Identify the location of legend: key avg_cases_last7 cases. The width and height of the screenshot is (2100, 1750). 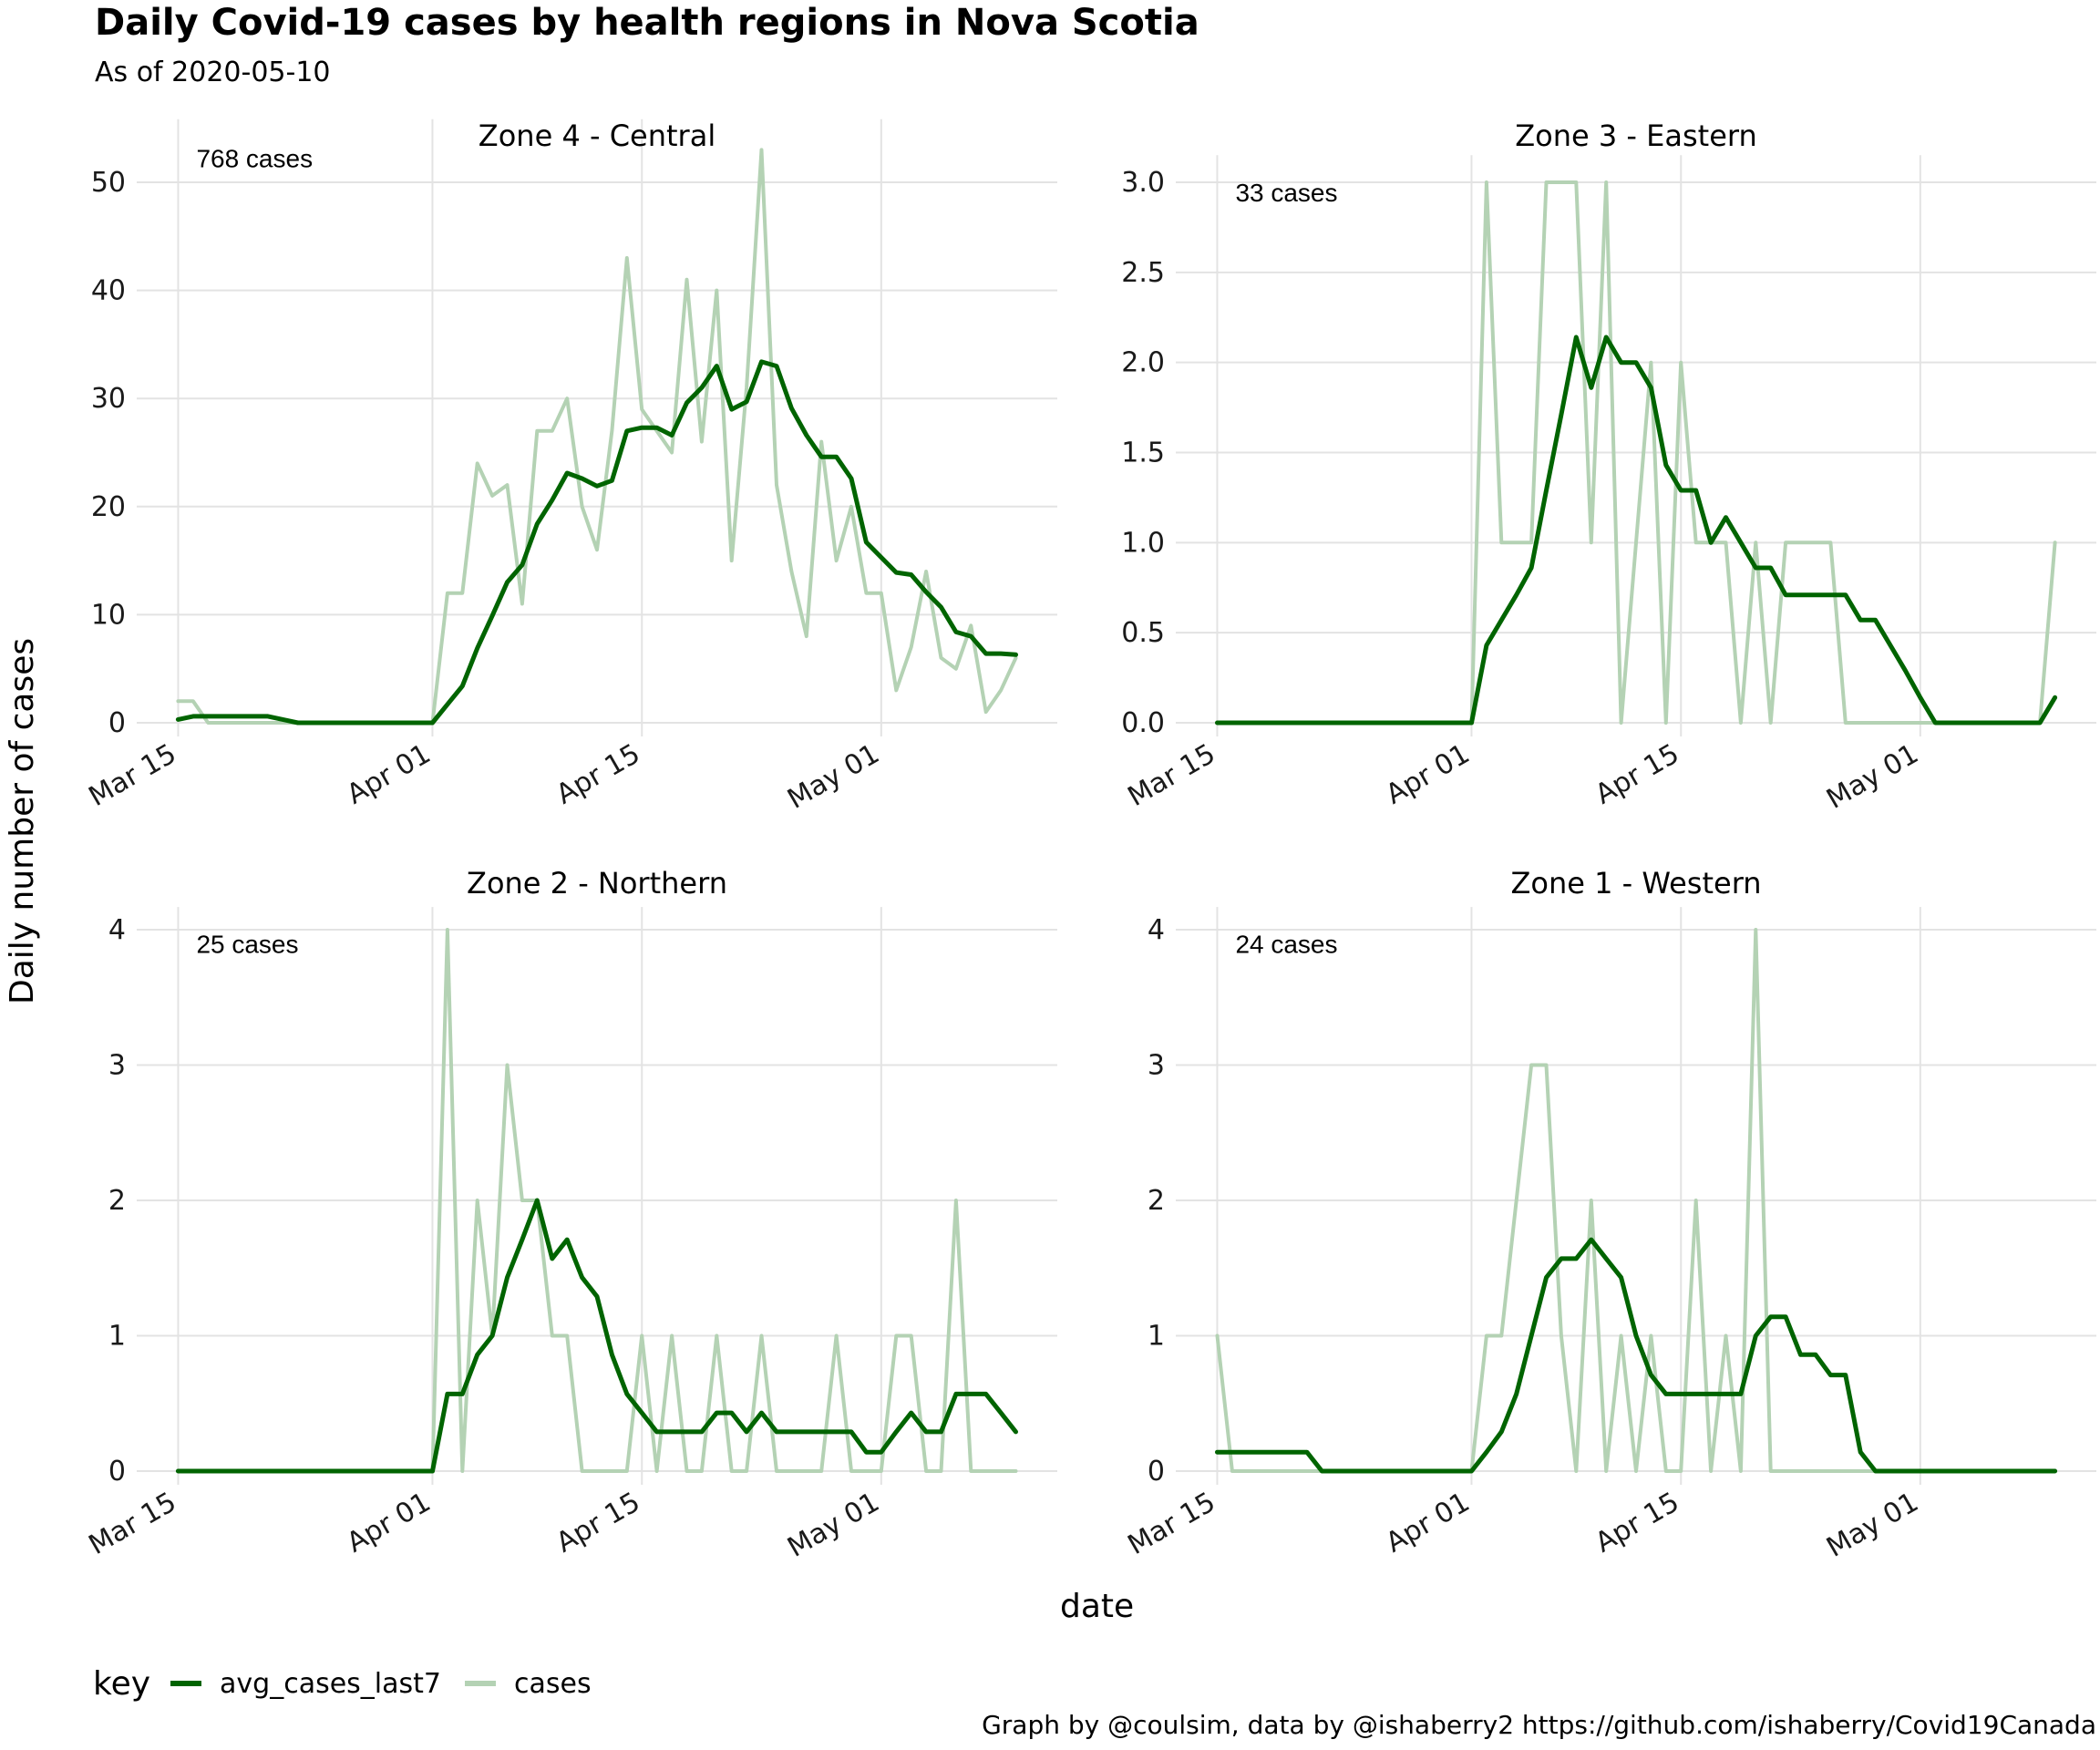
(354, 1684).